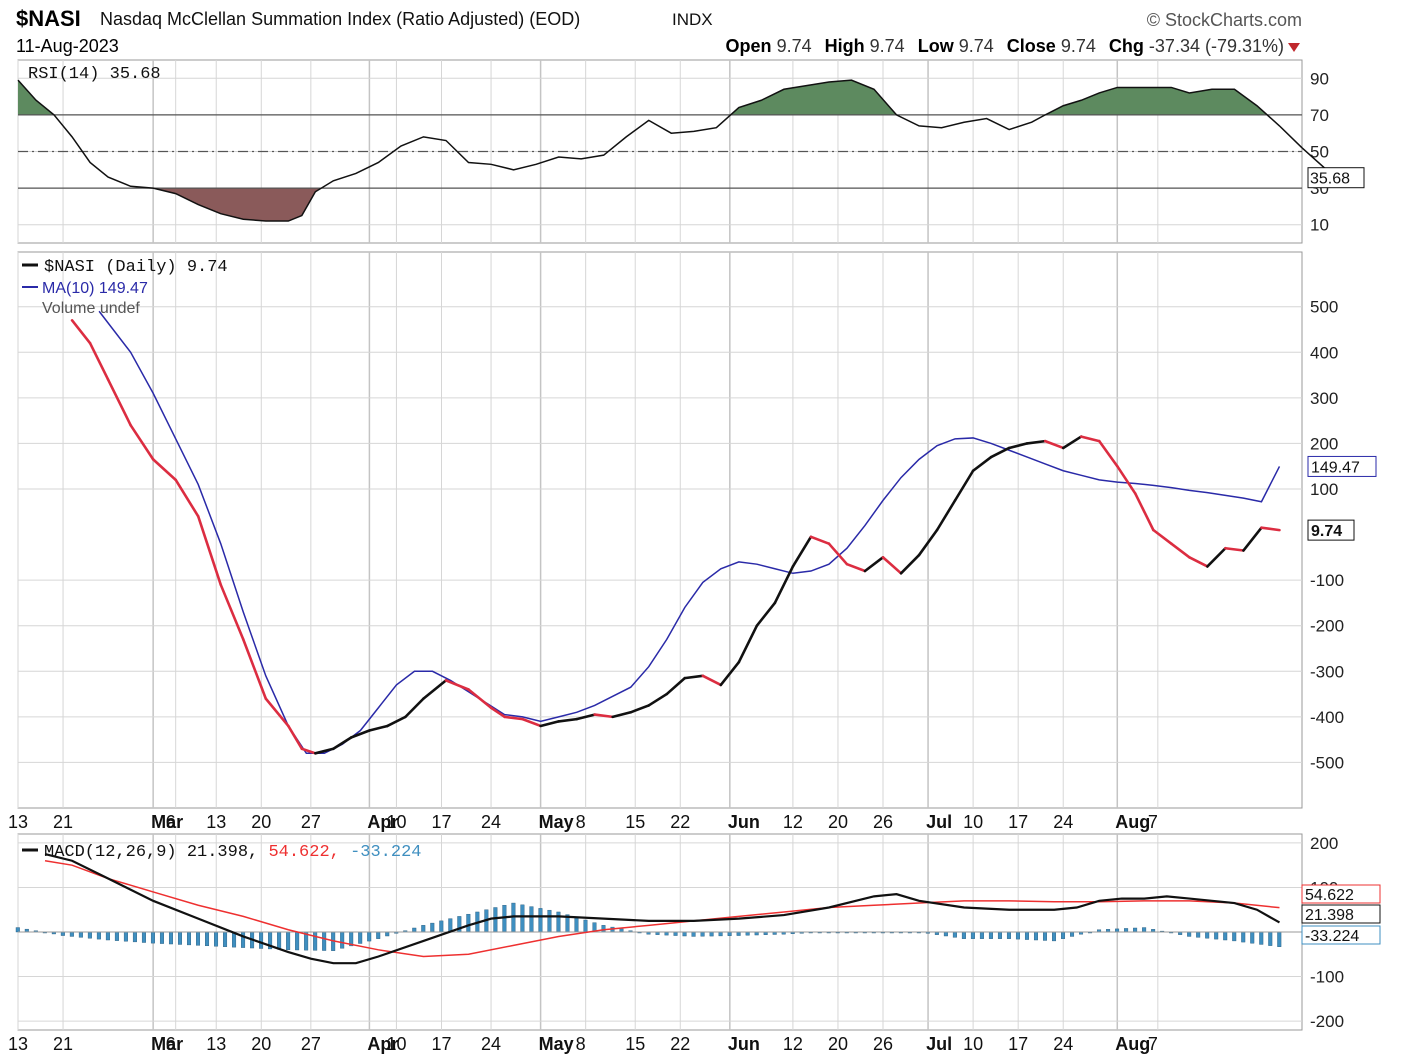  I want to click on price-ytick-label: 500, so click(1324, 307).